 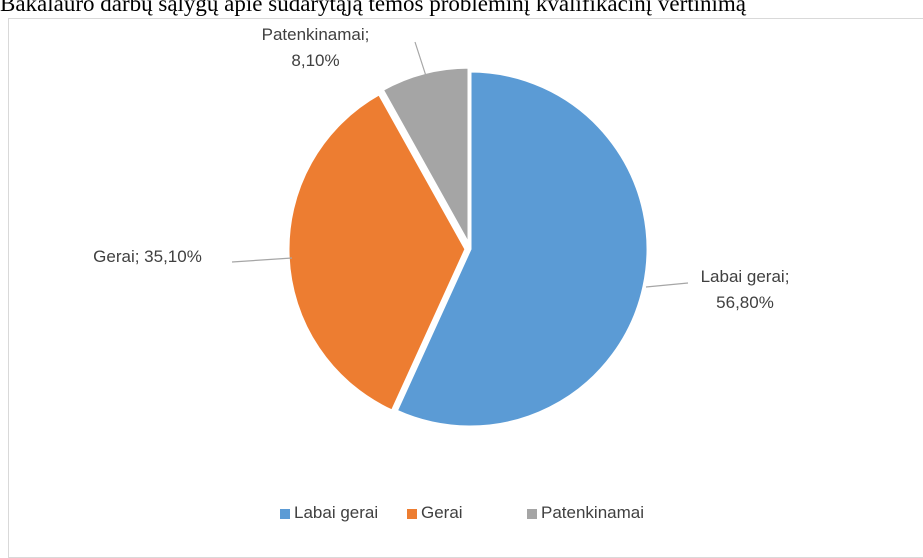 I want to click on data-label: Patenkinamai; 8,10%, so click(x=315, y=47).